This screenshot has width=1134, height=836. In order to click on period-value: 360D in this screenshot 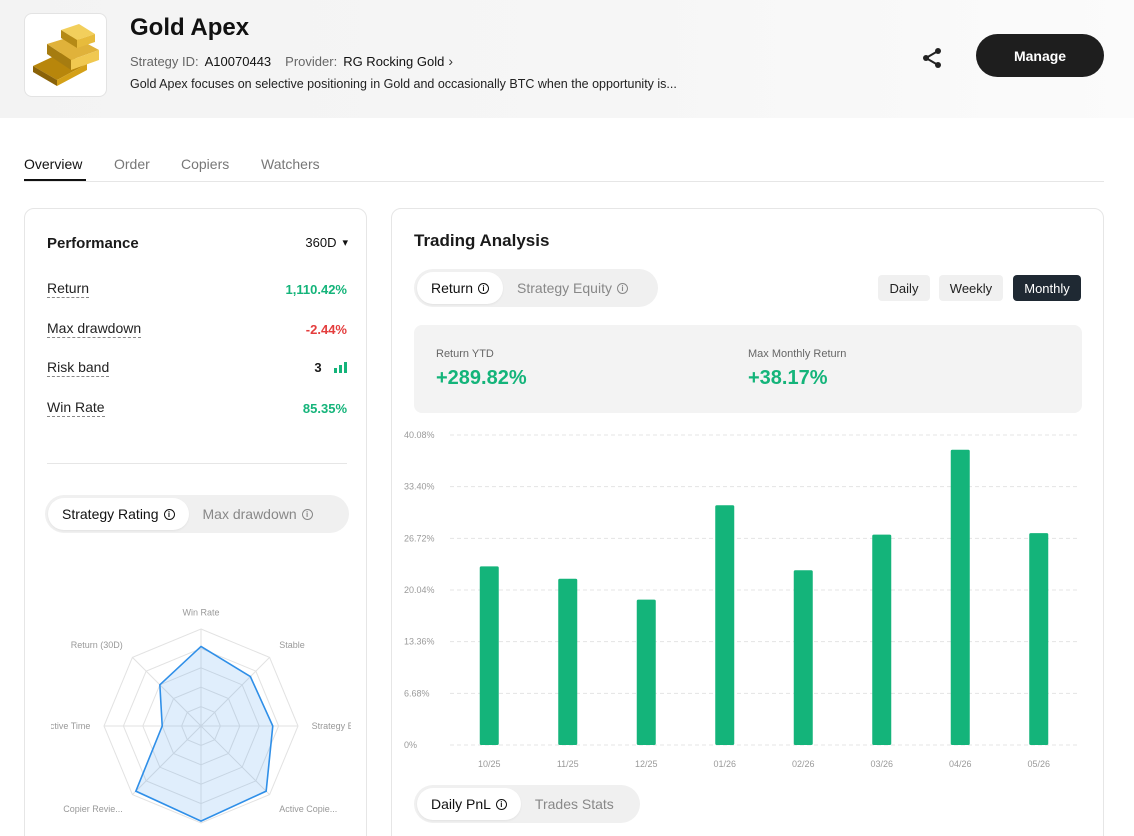, I will do `click(321, 242)`.